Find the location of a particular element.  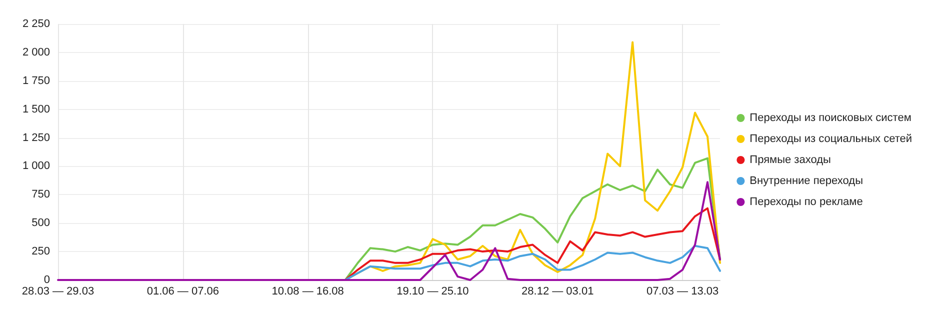

y-tick-label: 1 250 is located at coordinates (36, 138).